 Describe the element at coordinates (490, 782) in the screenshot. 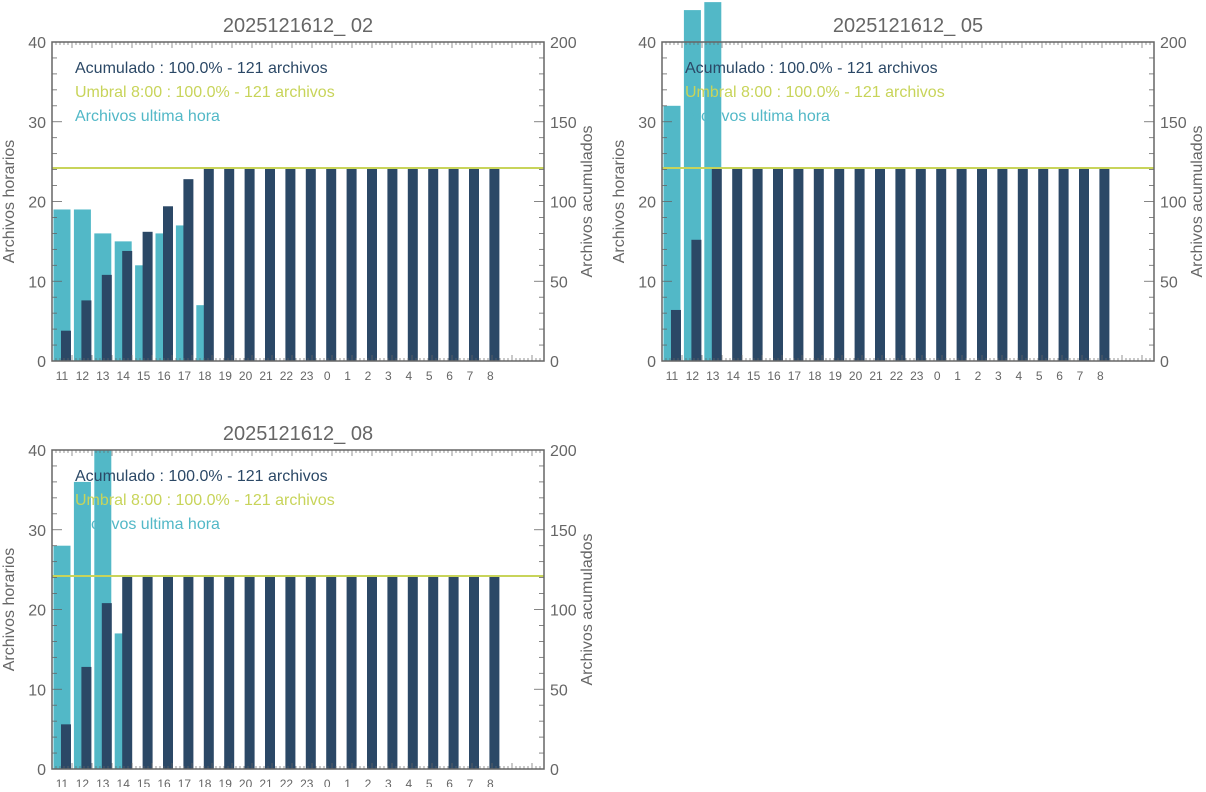

I see `x-tick-label: 8` at that location.